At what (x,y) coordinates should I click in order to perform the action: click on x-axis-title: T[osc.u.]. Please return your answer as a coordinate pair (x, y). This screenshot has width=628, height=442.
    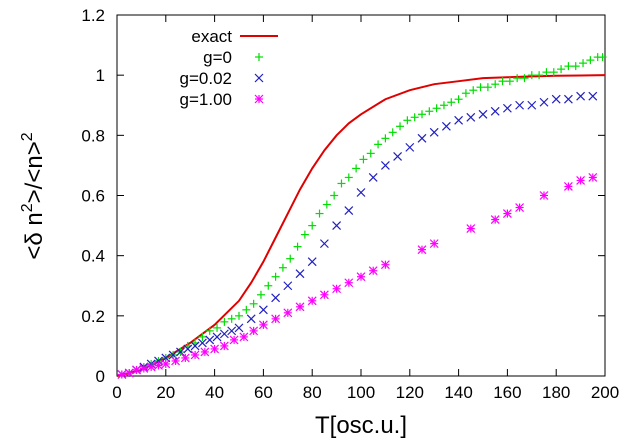
    Looking at the image, I should click on (361, 425).